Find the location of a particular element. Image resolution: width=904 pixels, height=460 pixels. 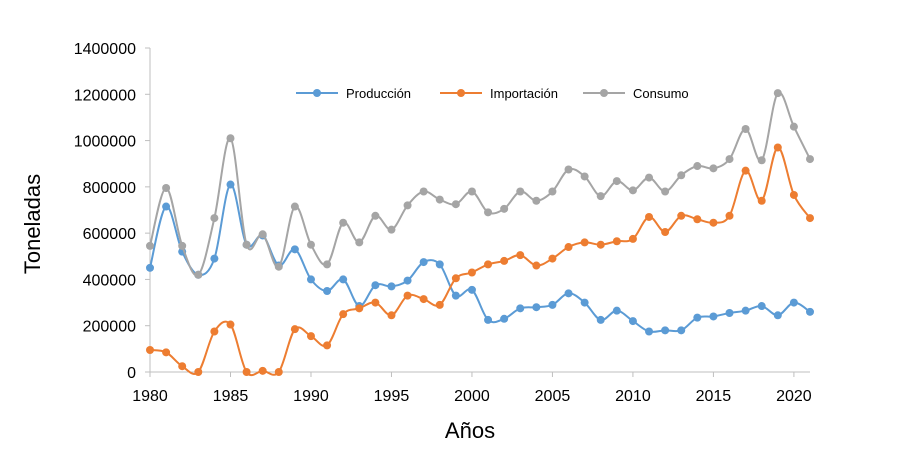

x-tick-label: 1980 is located at coordinates (150, 396).